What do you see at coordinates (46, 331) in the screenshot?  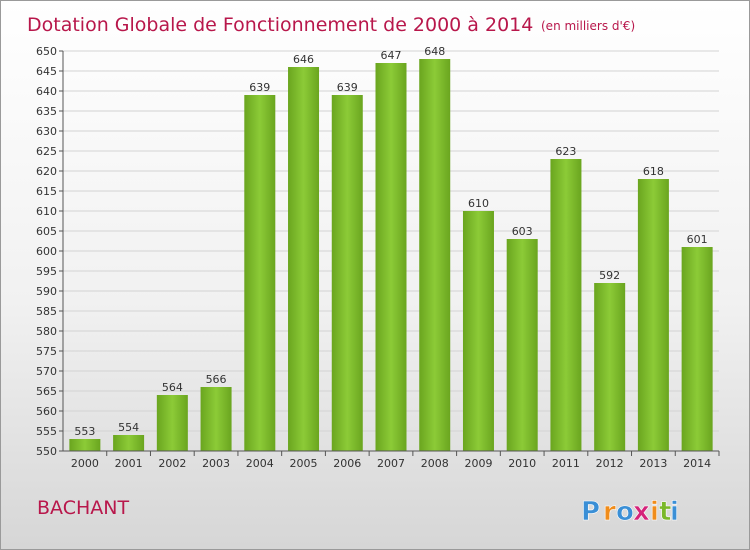 I see `y-tick-label: 580` at bounding box center [46, 331].